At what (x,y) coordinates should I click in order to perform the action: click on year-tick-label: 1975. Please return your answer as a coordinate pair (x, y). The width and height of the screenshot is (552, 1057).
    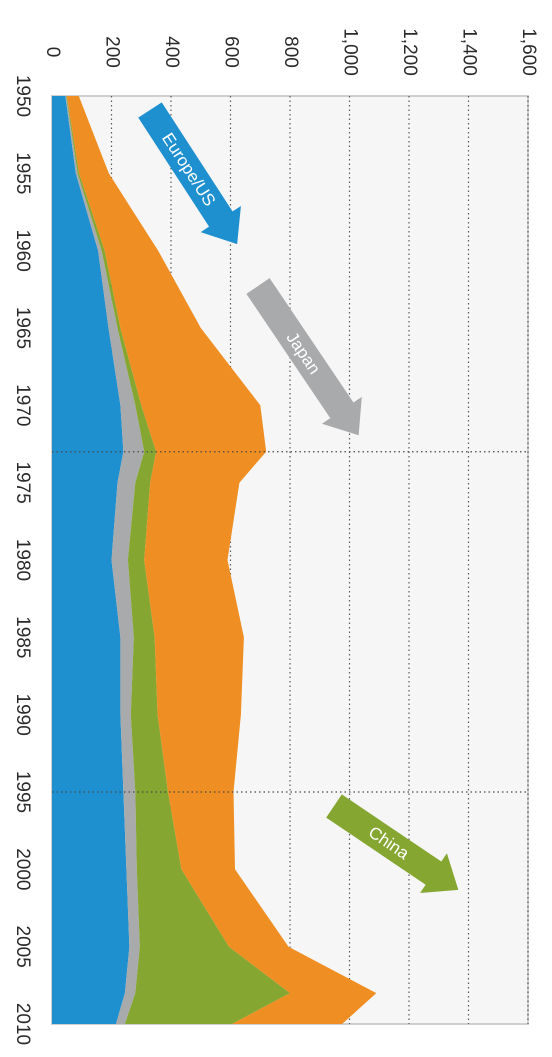
    Looking at the image, I should click on (22, 483).